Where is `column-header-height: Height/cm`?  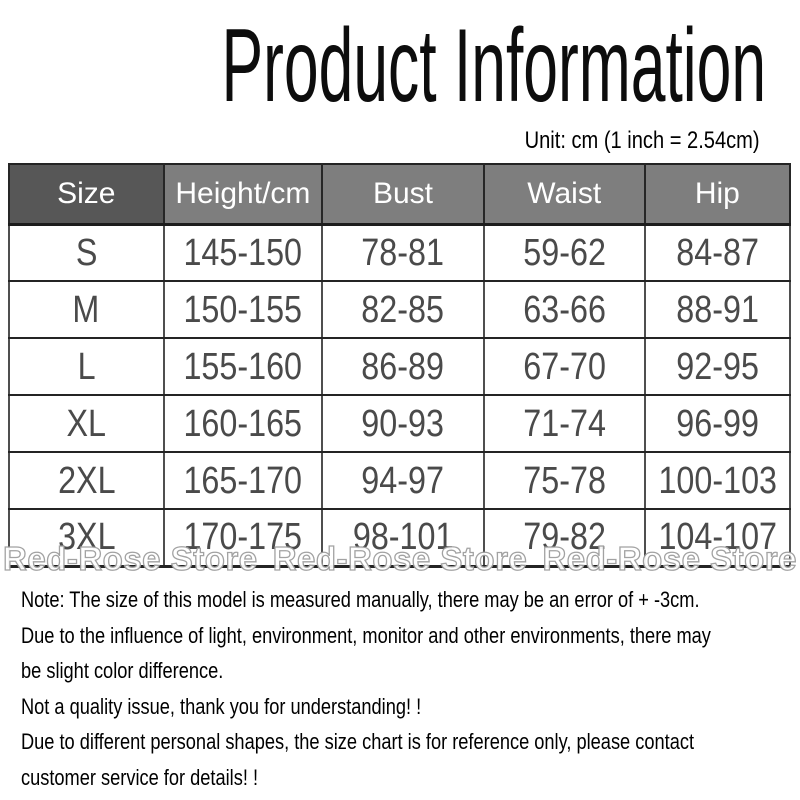
column-header-height: Height/cm is located at coordinates (243, 194).